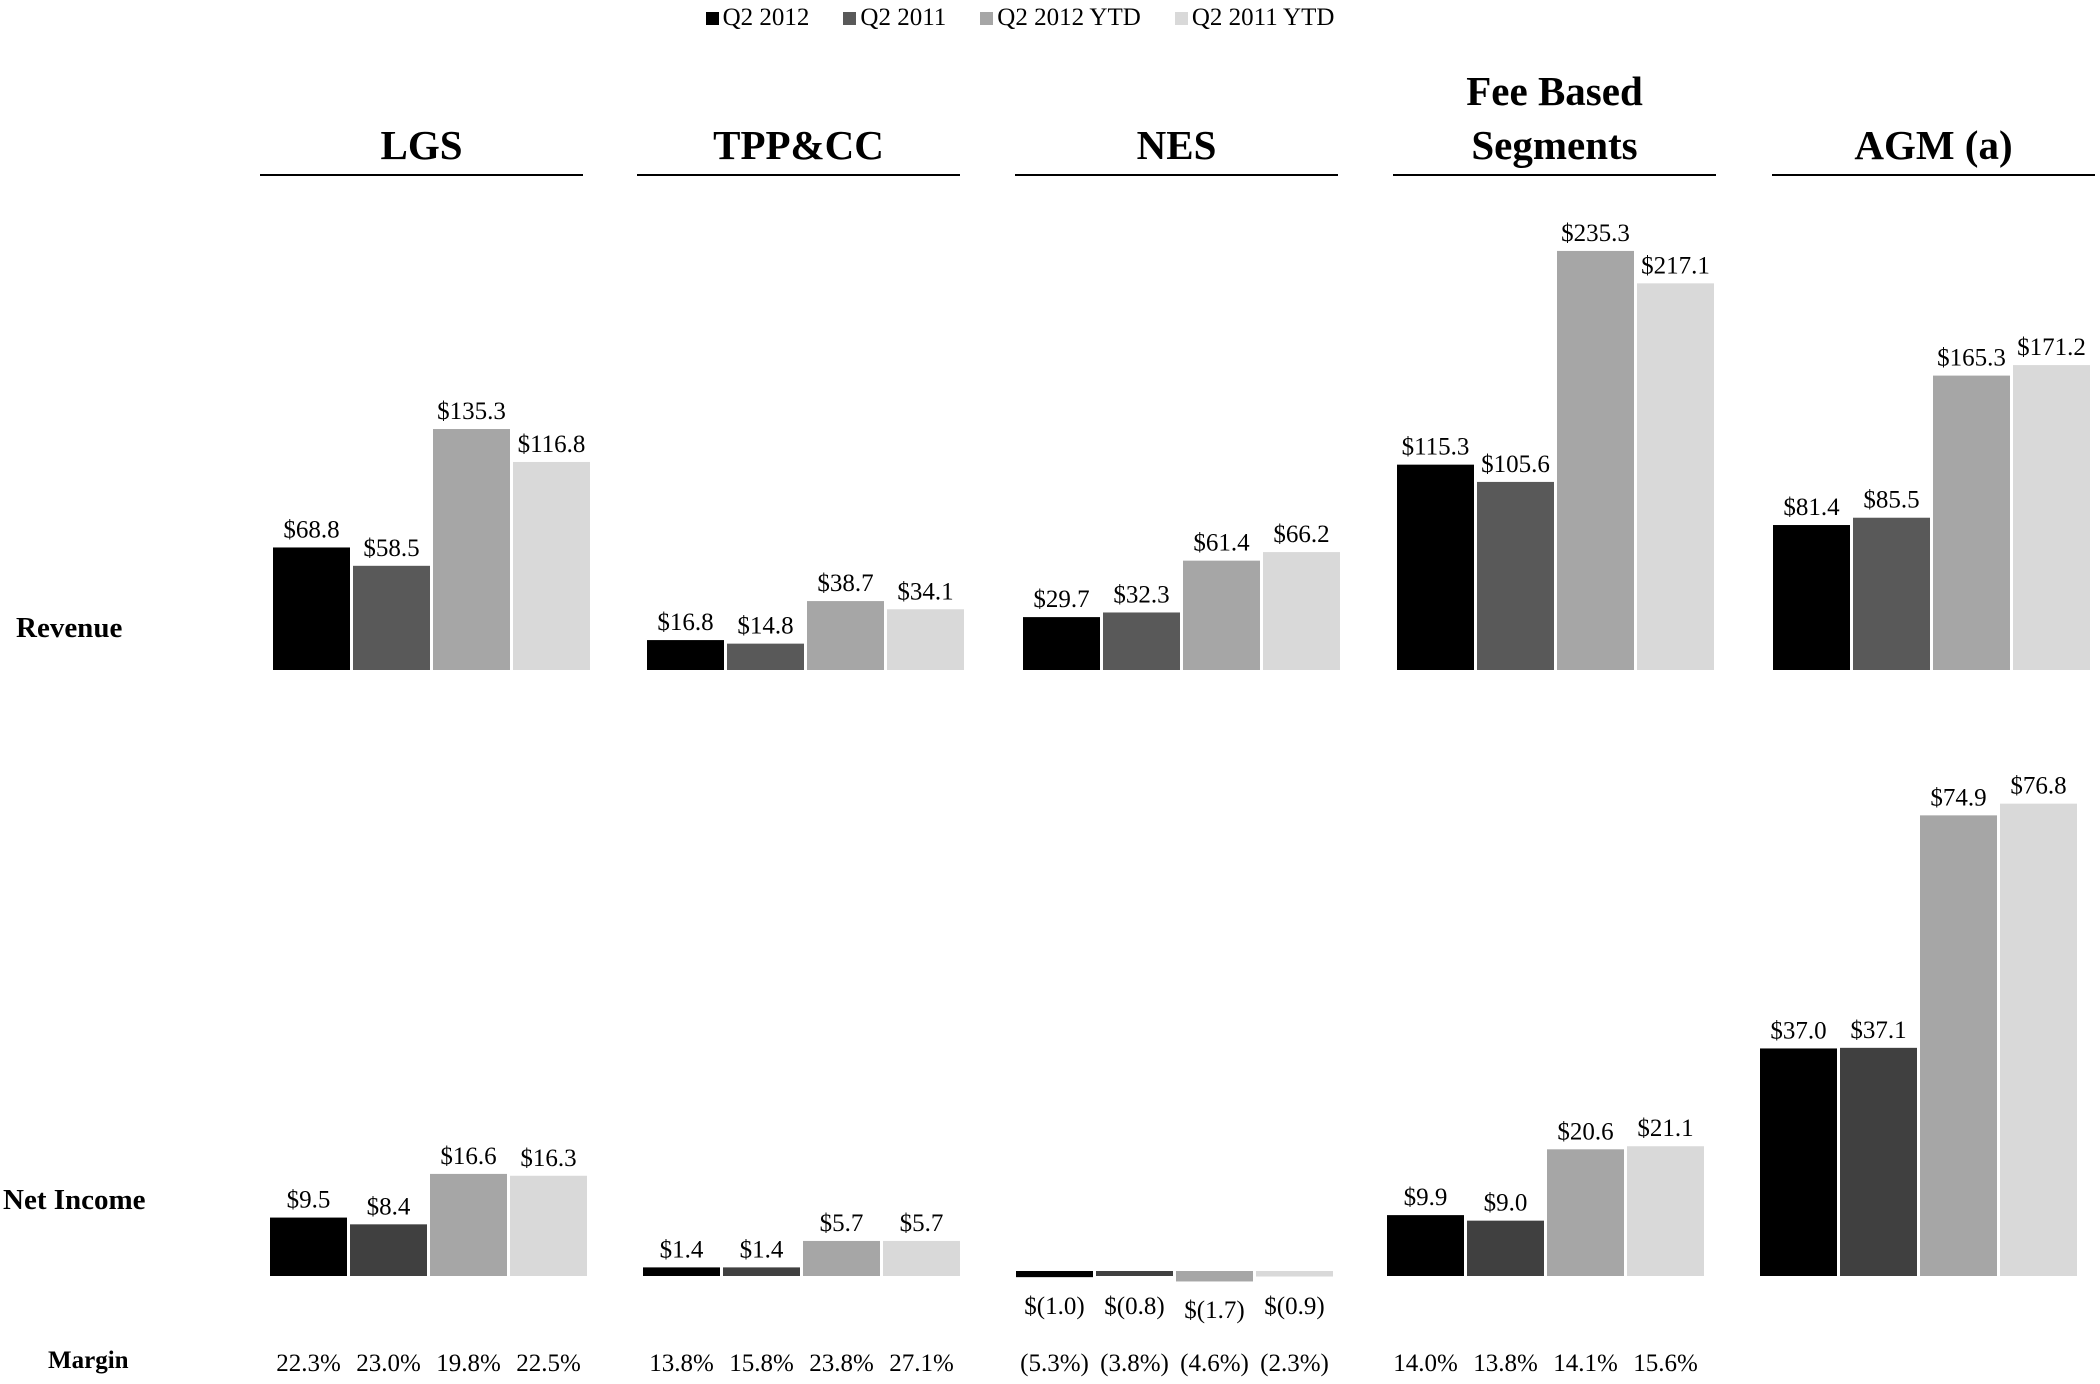 Image resolution: width=2100 pixels, height=1384 pixels. What do you see at coordinates (903, 17) in the screenshot?
I see `legend-label: Q2 2011` at bounding box center [903, 17].